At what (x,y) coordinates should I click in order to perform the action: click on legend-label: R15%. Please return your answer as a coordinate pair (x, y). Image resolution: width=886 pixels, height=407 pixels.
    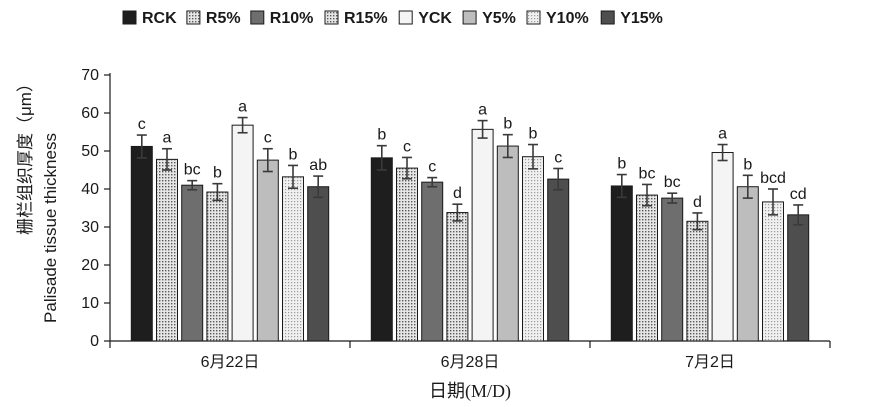
    Looking at the image, I should click on (366, 18).